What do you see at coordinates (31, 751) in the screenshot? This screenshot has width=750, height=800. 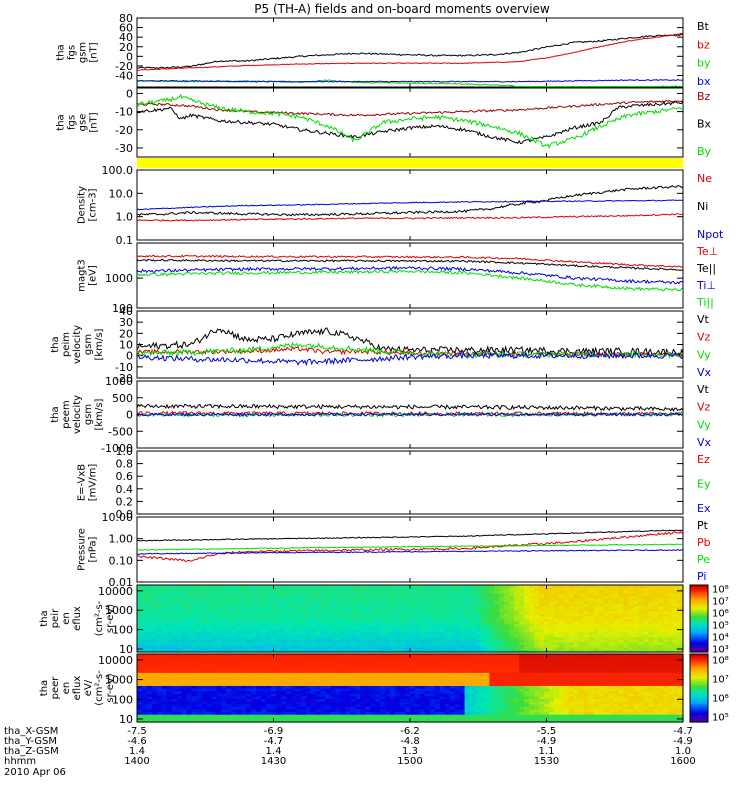 I see `ephemeris-row-label: tha_Z-GSM` at bounding box center [31, 751].